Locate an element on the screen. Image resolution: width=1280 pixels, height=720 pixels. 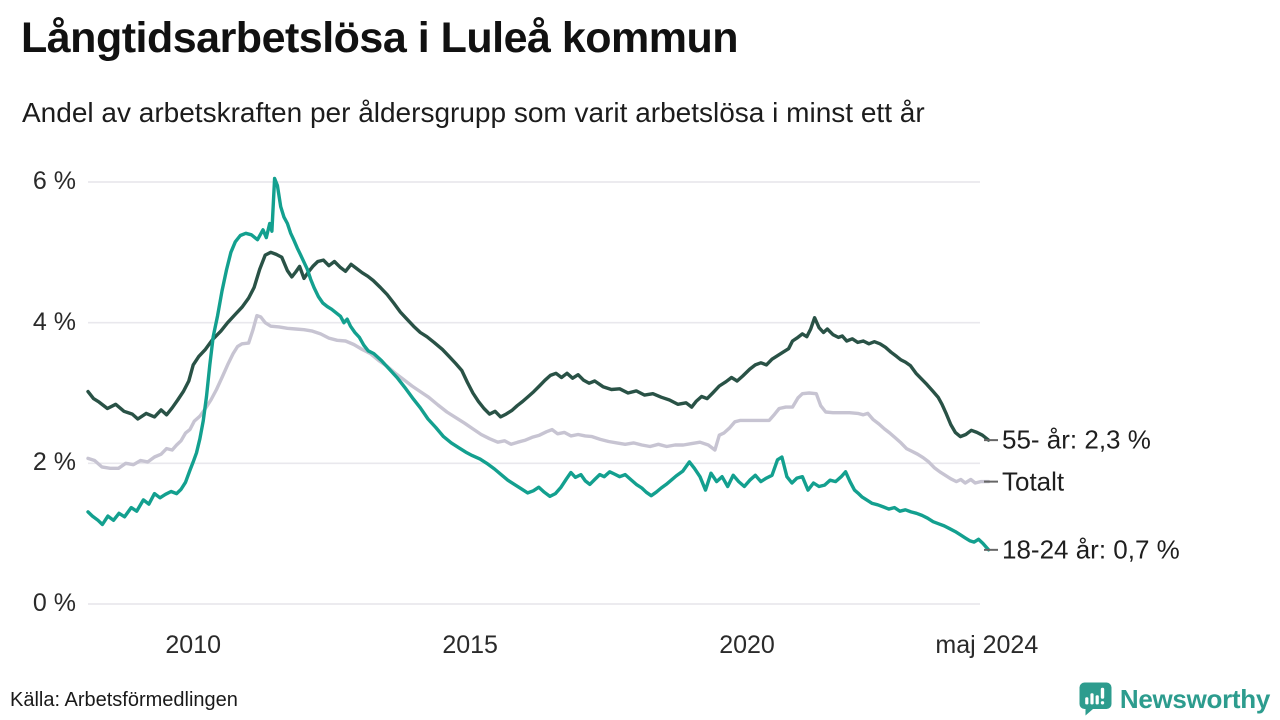
series-end-label-18_24_ar: 18-24 år: 0,7 % is located at coordinates (1091, 549).